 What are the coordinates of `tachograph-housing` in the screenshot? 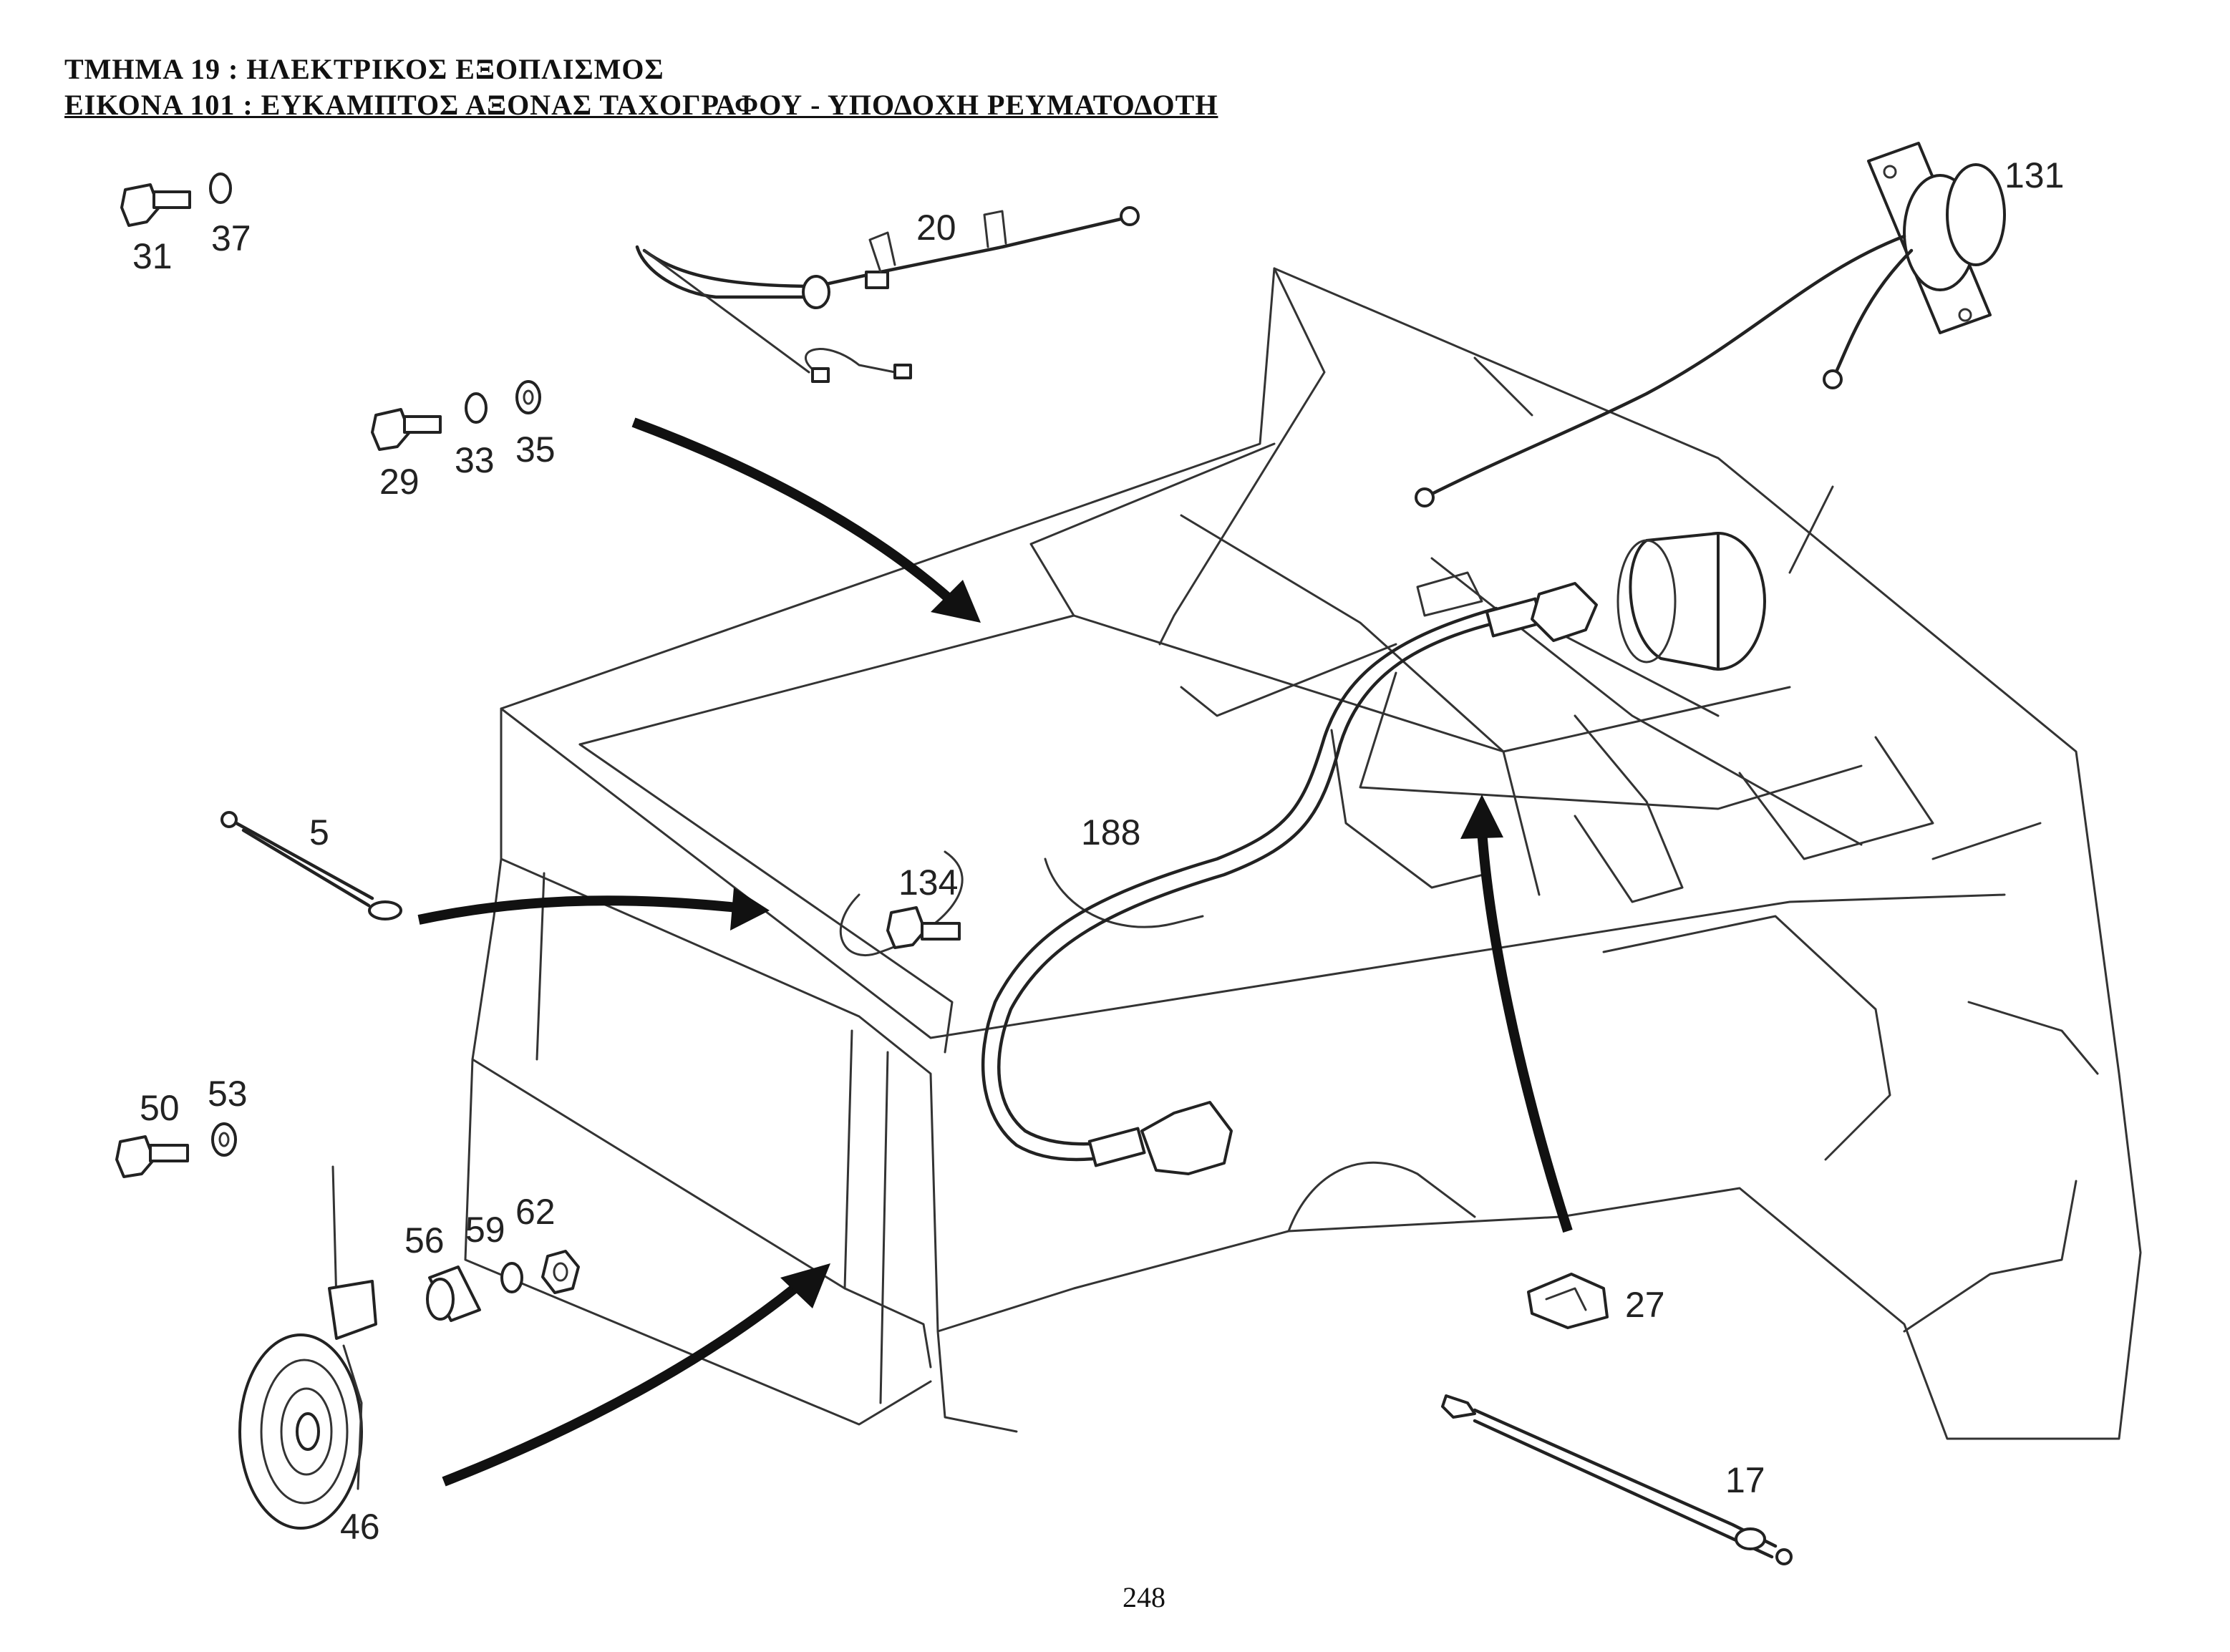 It's located at (1591, 601).